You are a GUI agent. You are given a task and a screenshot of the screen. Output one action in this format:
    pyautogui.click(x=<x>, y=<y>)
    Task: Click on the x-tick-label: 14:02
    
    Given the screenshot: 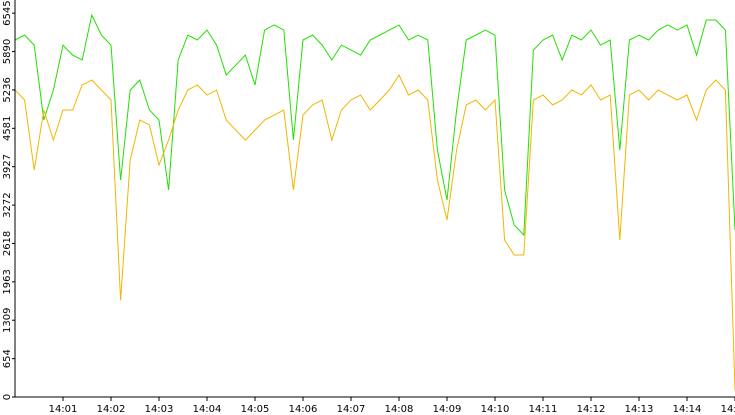 What is the action you would take?
    pyautogui.click(x=111, y=409)
    